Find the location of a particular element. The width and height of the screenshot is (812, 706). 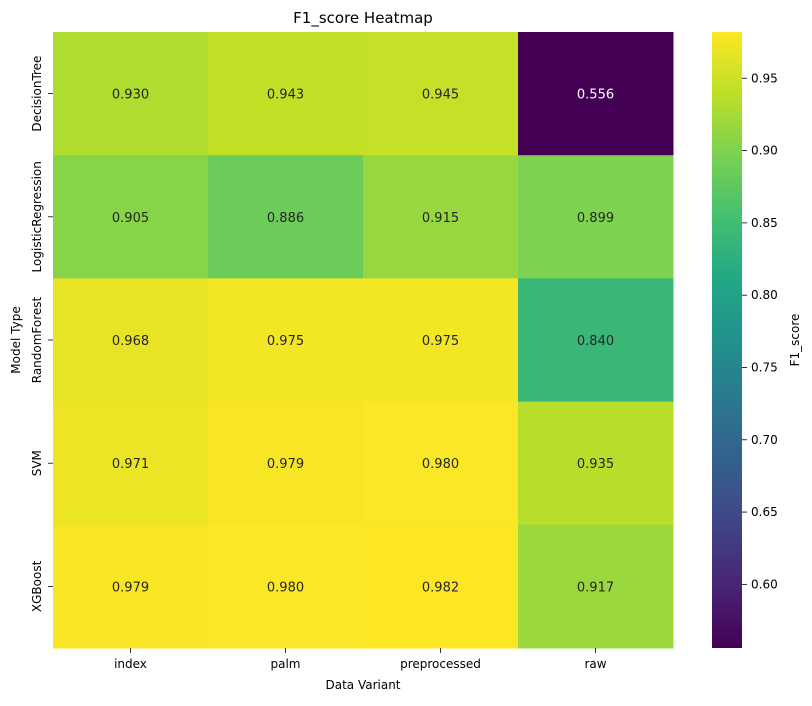

cell-value-label-SVM-preprocessed: 0.980 is located at coordinates (440, 464).